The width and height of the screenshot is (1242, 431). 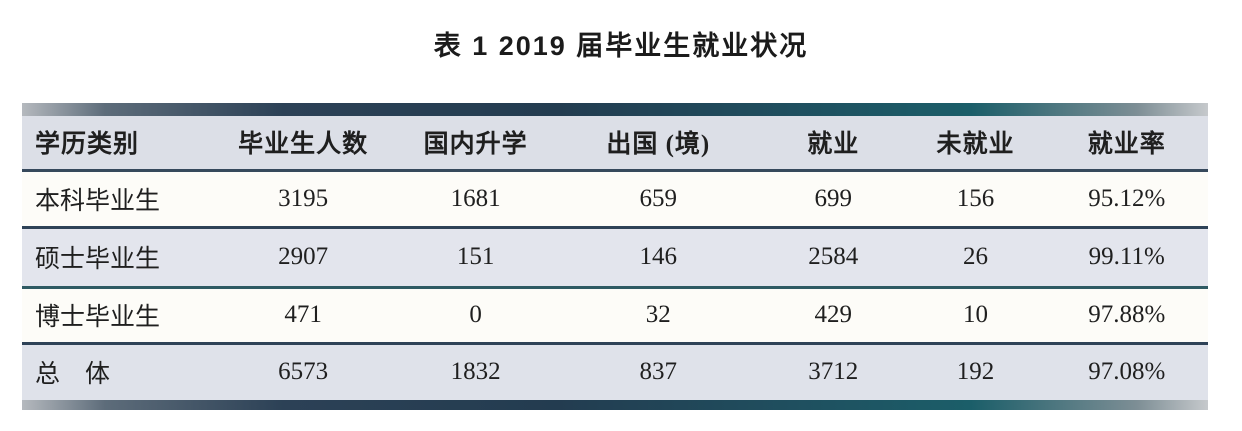 What do you see at coordinates (975, 258) in the screenshot?
I see `table-cell: 26` at bounding box center [975, 258].